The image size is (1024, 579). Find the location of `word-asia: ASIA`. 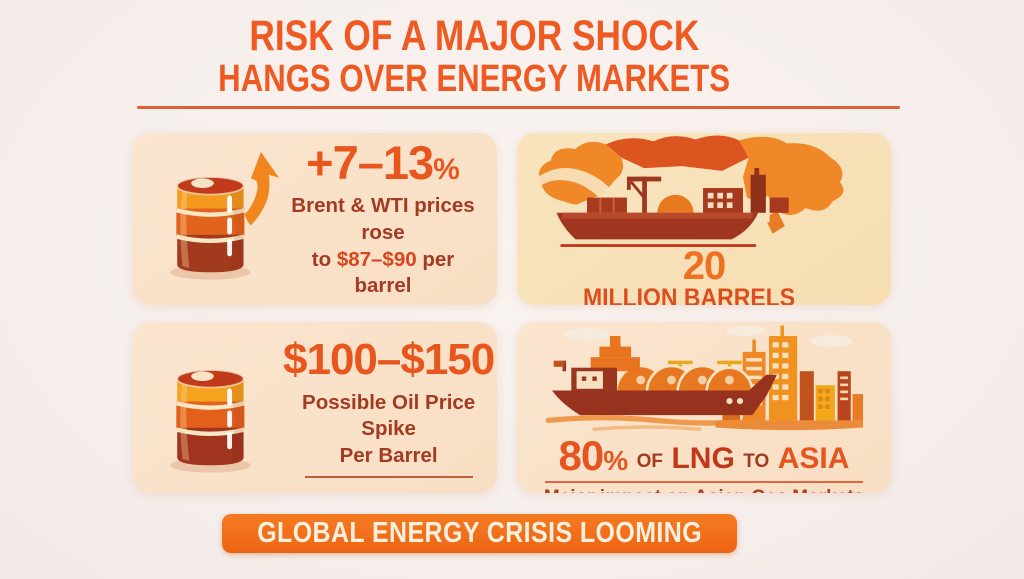

word-asia: ASIA is located at coordinates (813, 458).